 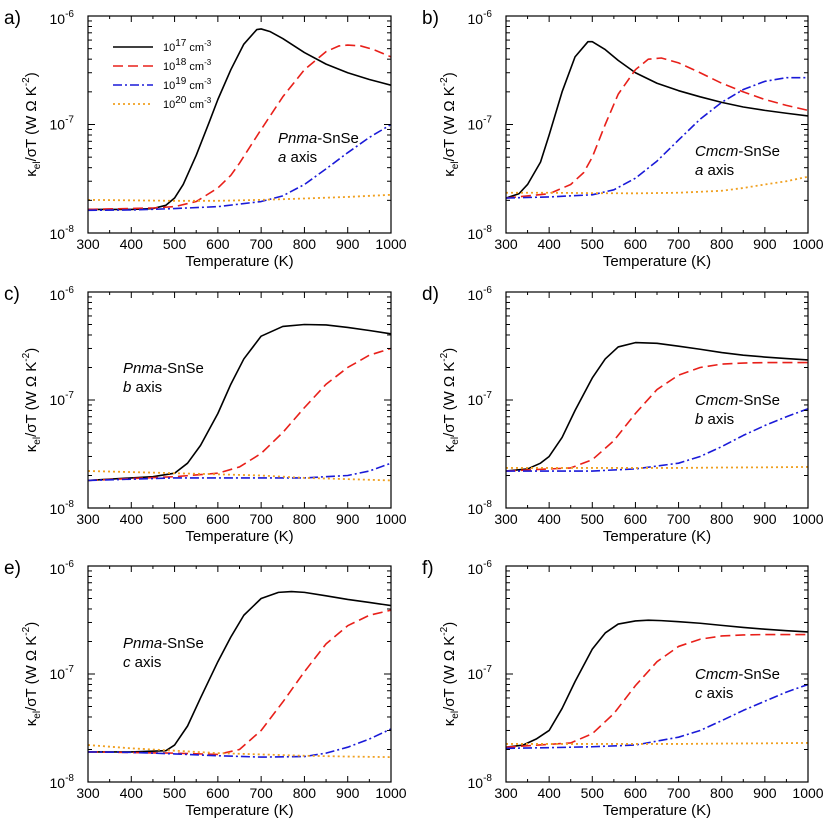 What do you see at coordinates (187, 84) in the screenshot?
I see `legend-label-3: 1019 cm-3` at bounding box center [187, 84].